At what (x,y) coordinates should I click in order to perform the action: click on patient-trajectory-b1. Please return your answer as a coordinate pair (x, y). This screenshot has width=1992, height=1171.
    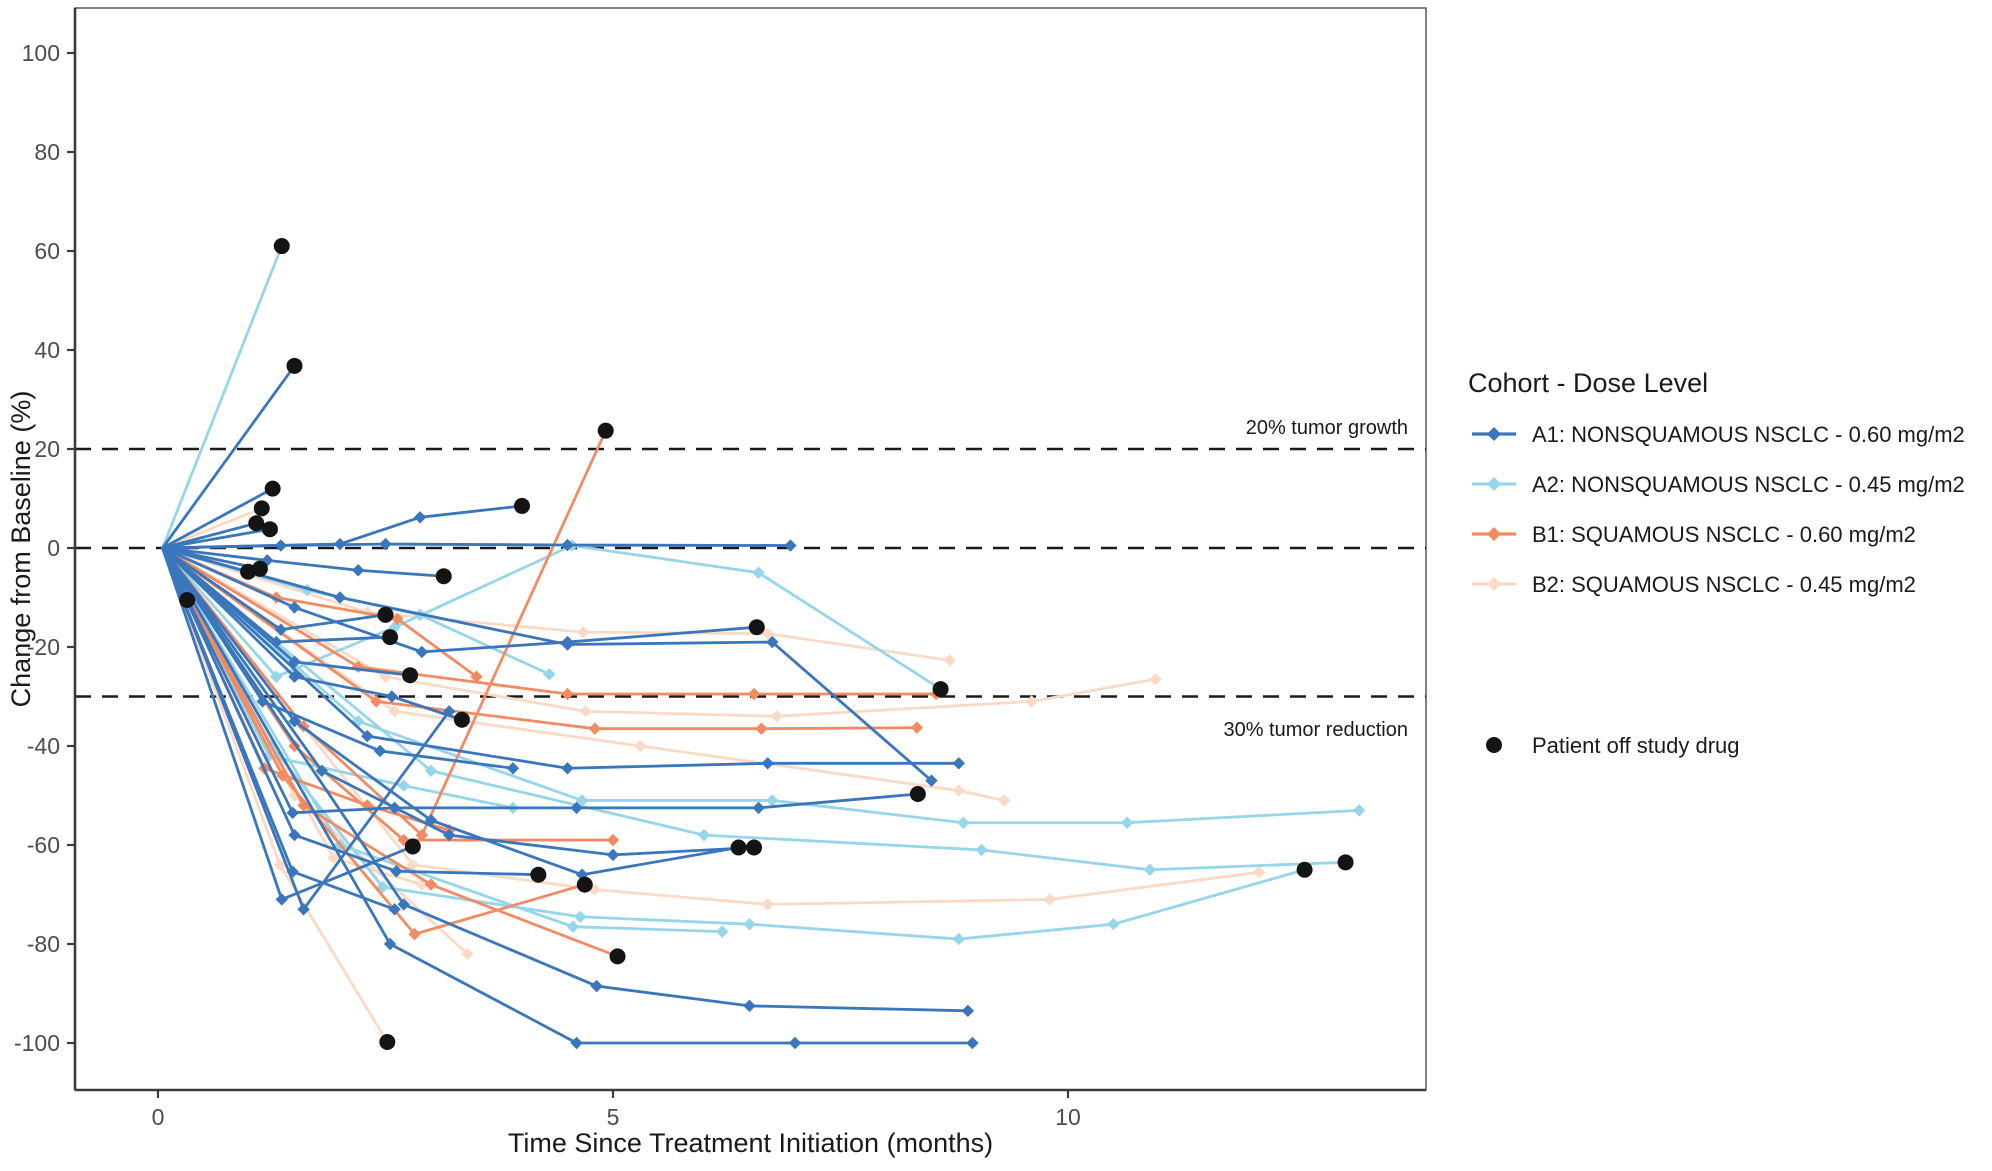
    Looking at the image, I should click on (390, 752).